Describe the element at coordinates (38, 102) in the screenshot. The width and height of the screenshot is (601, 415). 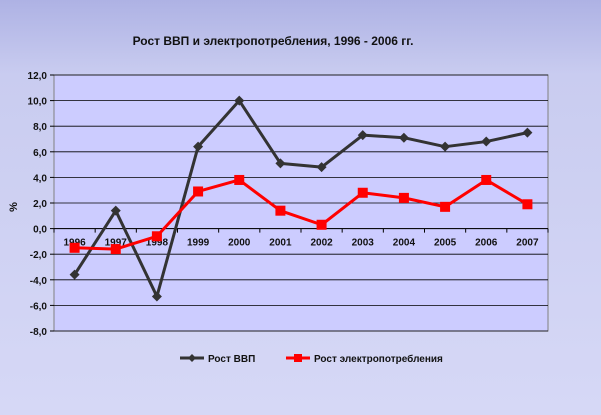
I see `y-tick-label: 10,0` at that location.